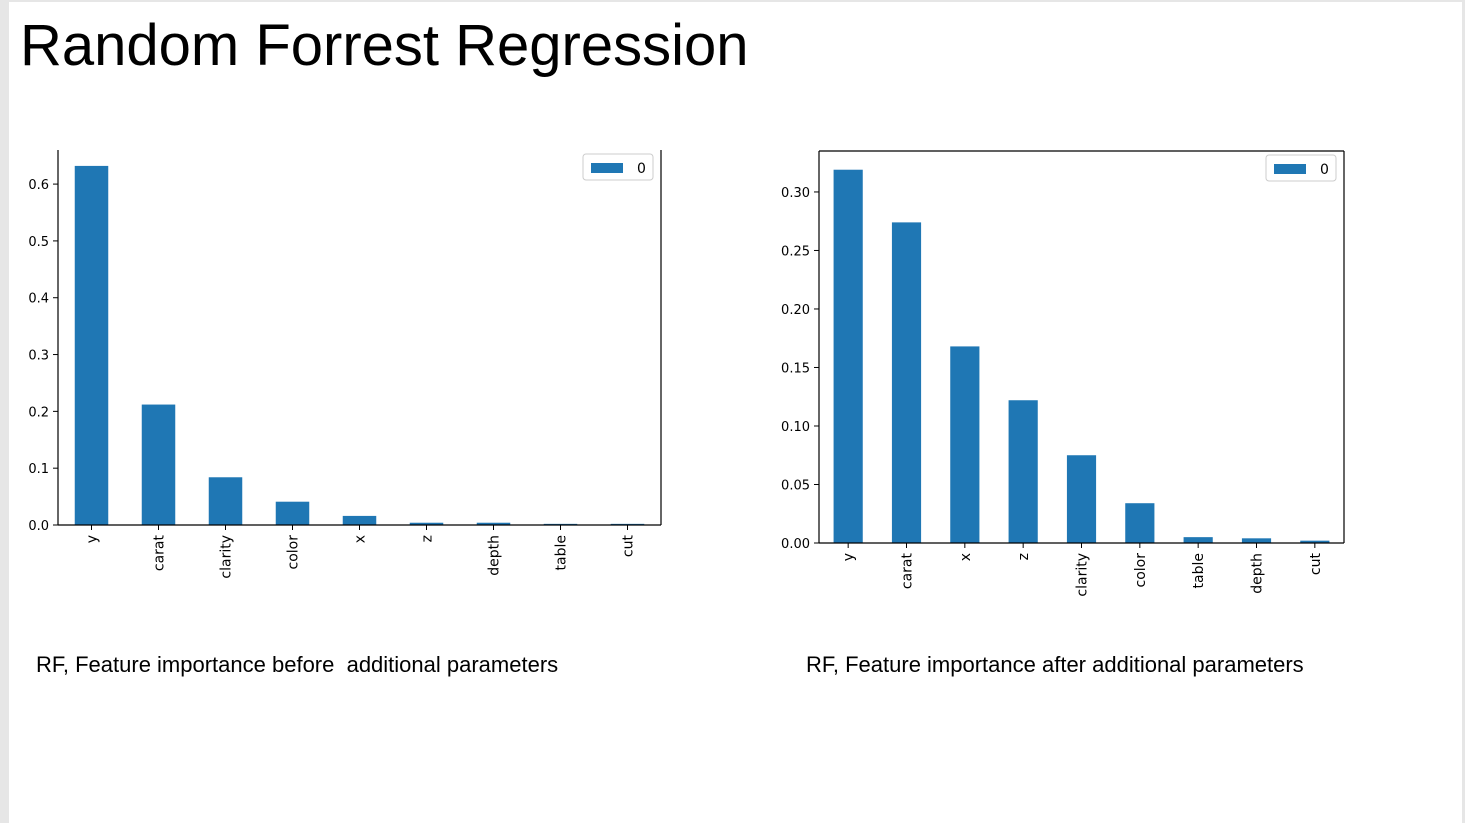 The height and width of the screenshot is (823, 1465). I want to click on y-tick-label: 0.6, so click(38, 185).